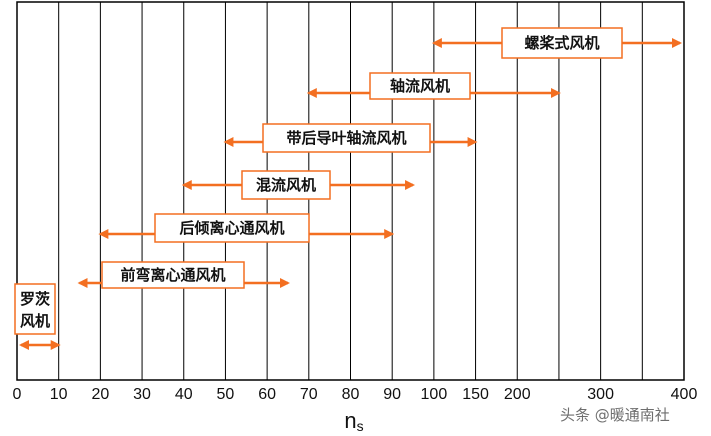  Describe the element at coordinates (142, 394) in the screenshot. I see `x-tick-label: 30` at that location.